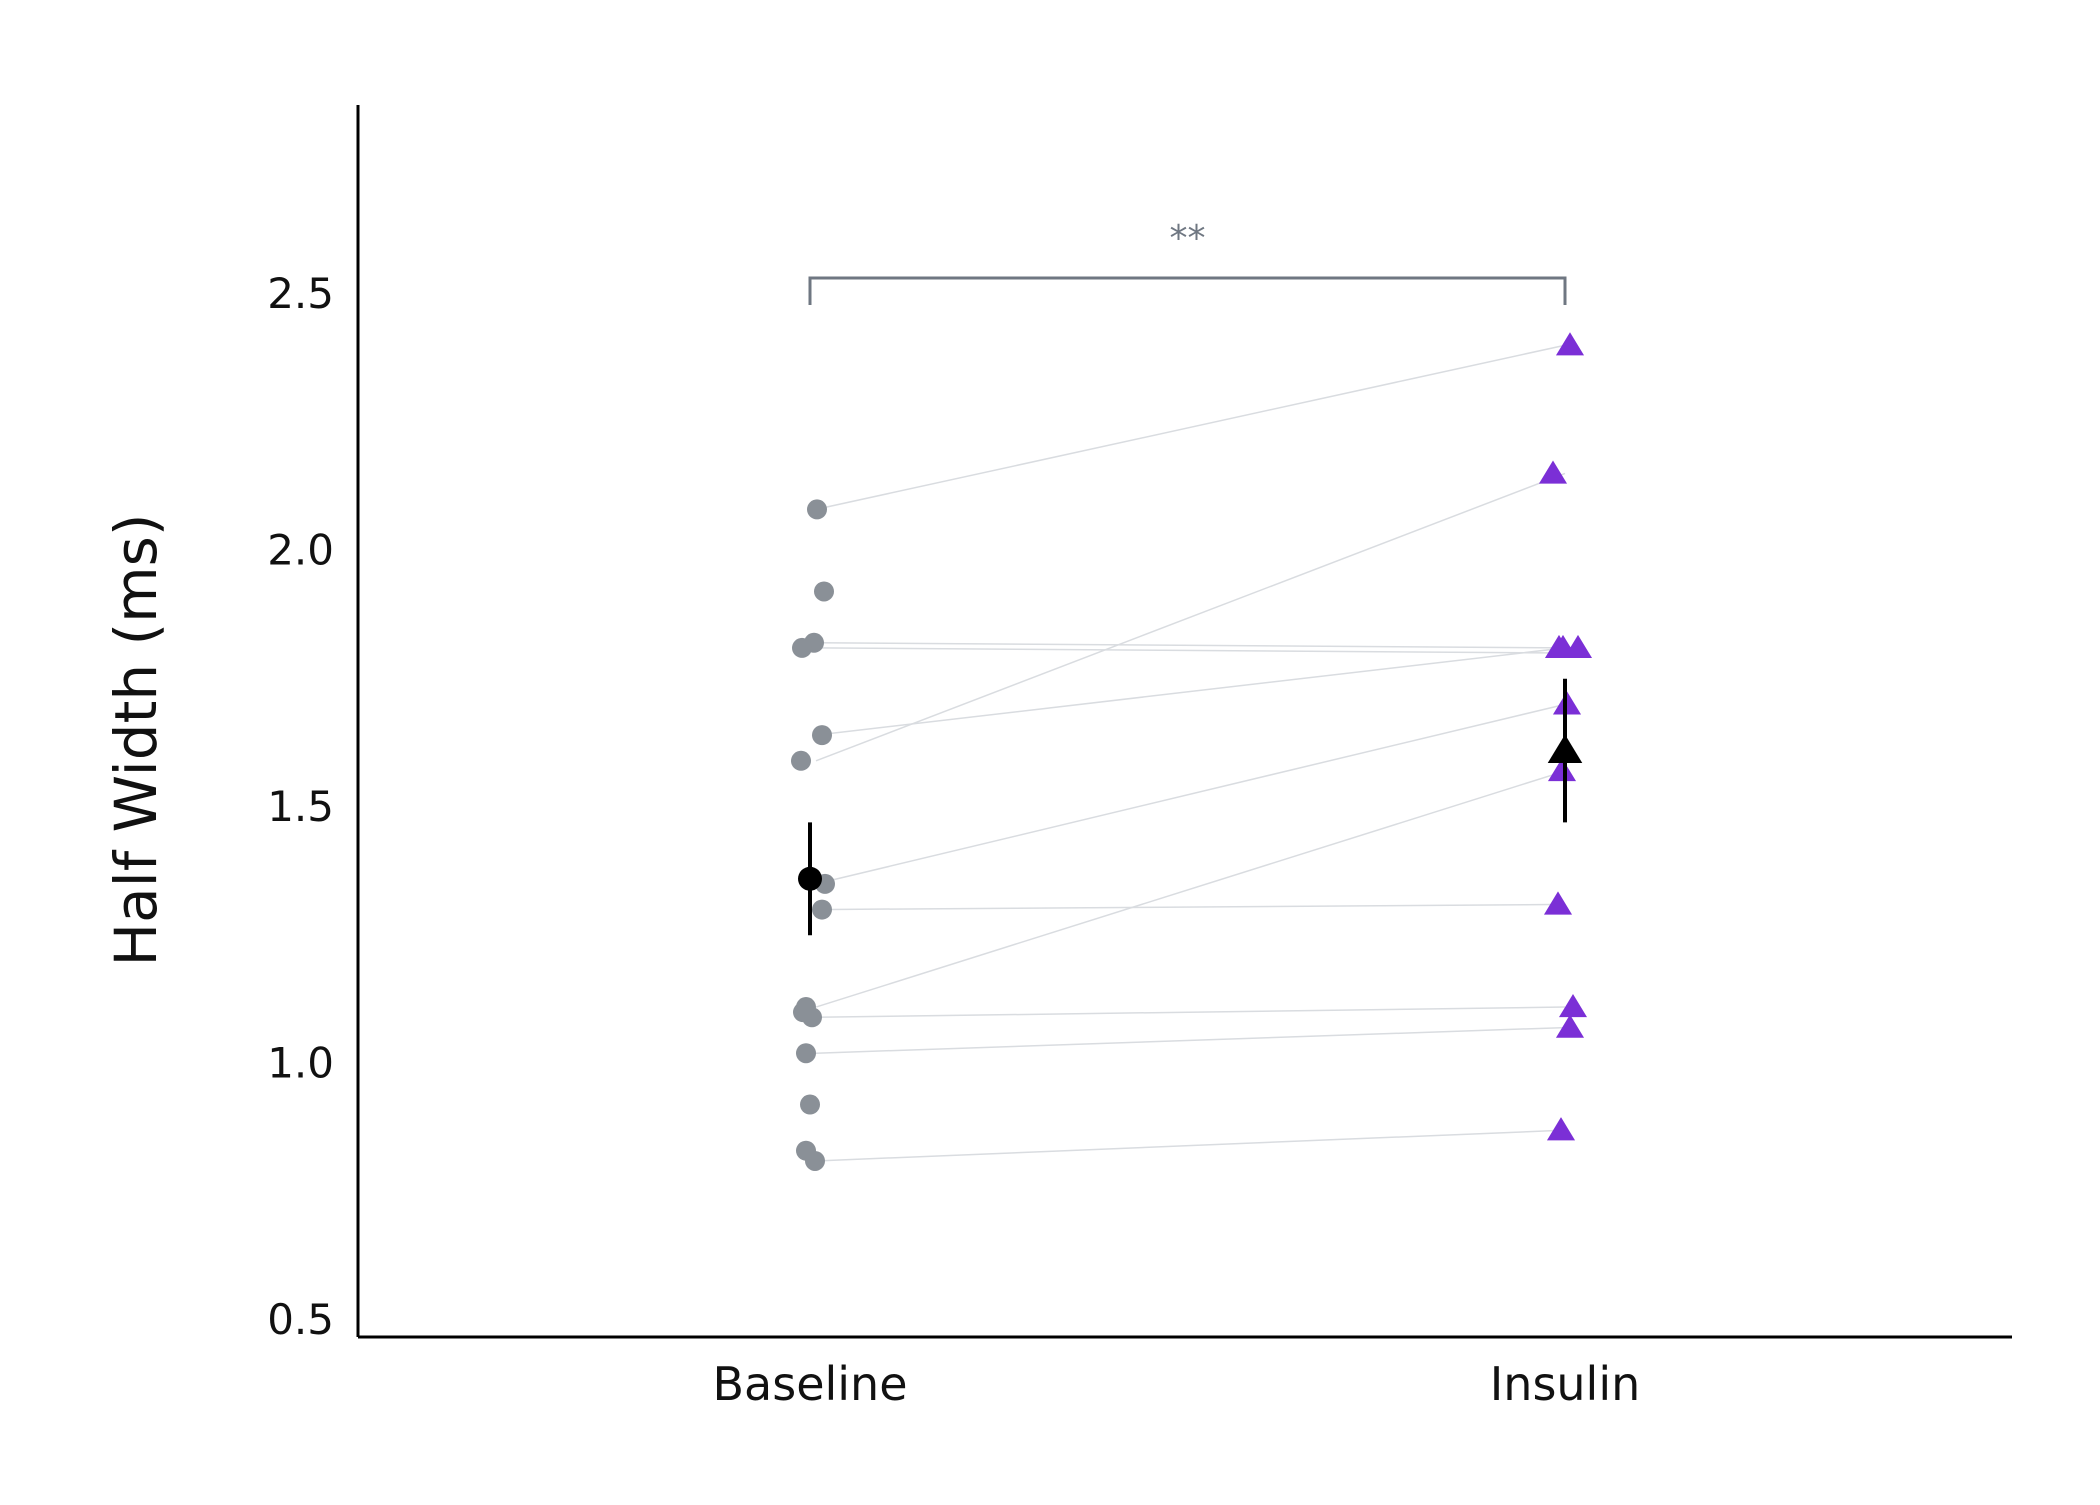  I want to click on y-tick-label: 2.5, so click(300, 293).